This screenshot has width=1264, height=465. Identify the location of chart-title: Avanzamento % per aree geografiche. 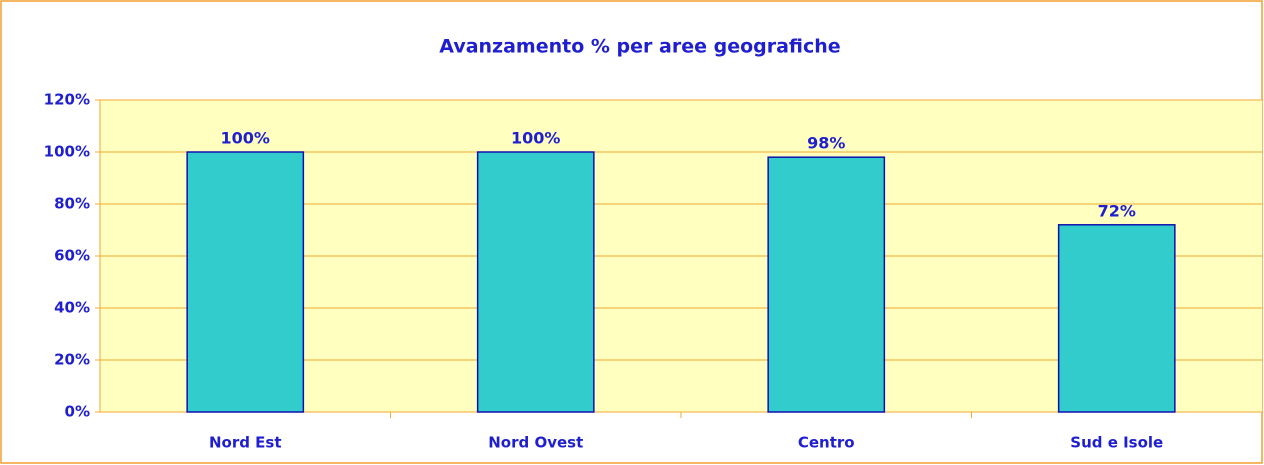
(639, 47).